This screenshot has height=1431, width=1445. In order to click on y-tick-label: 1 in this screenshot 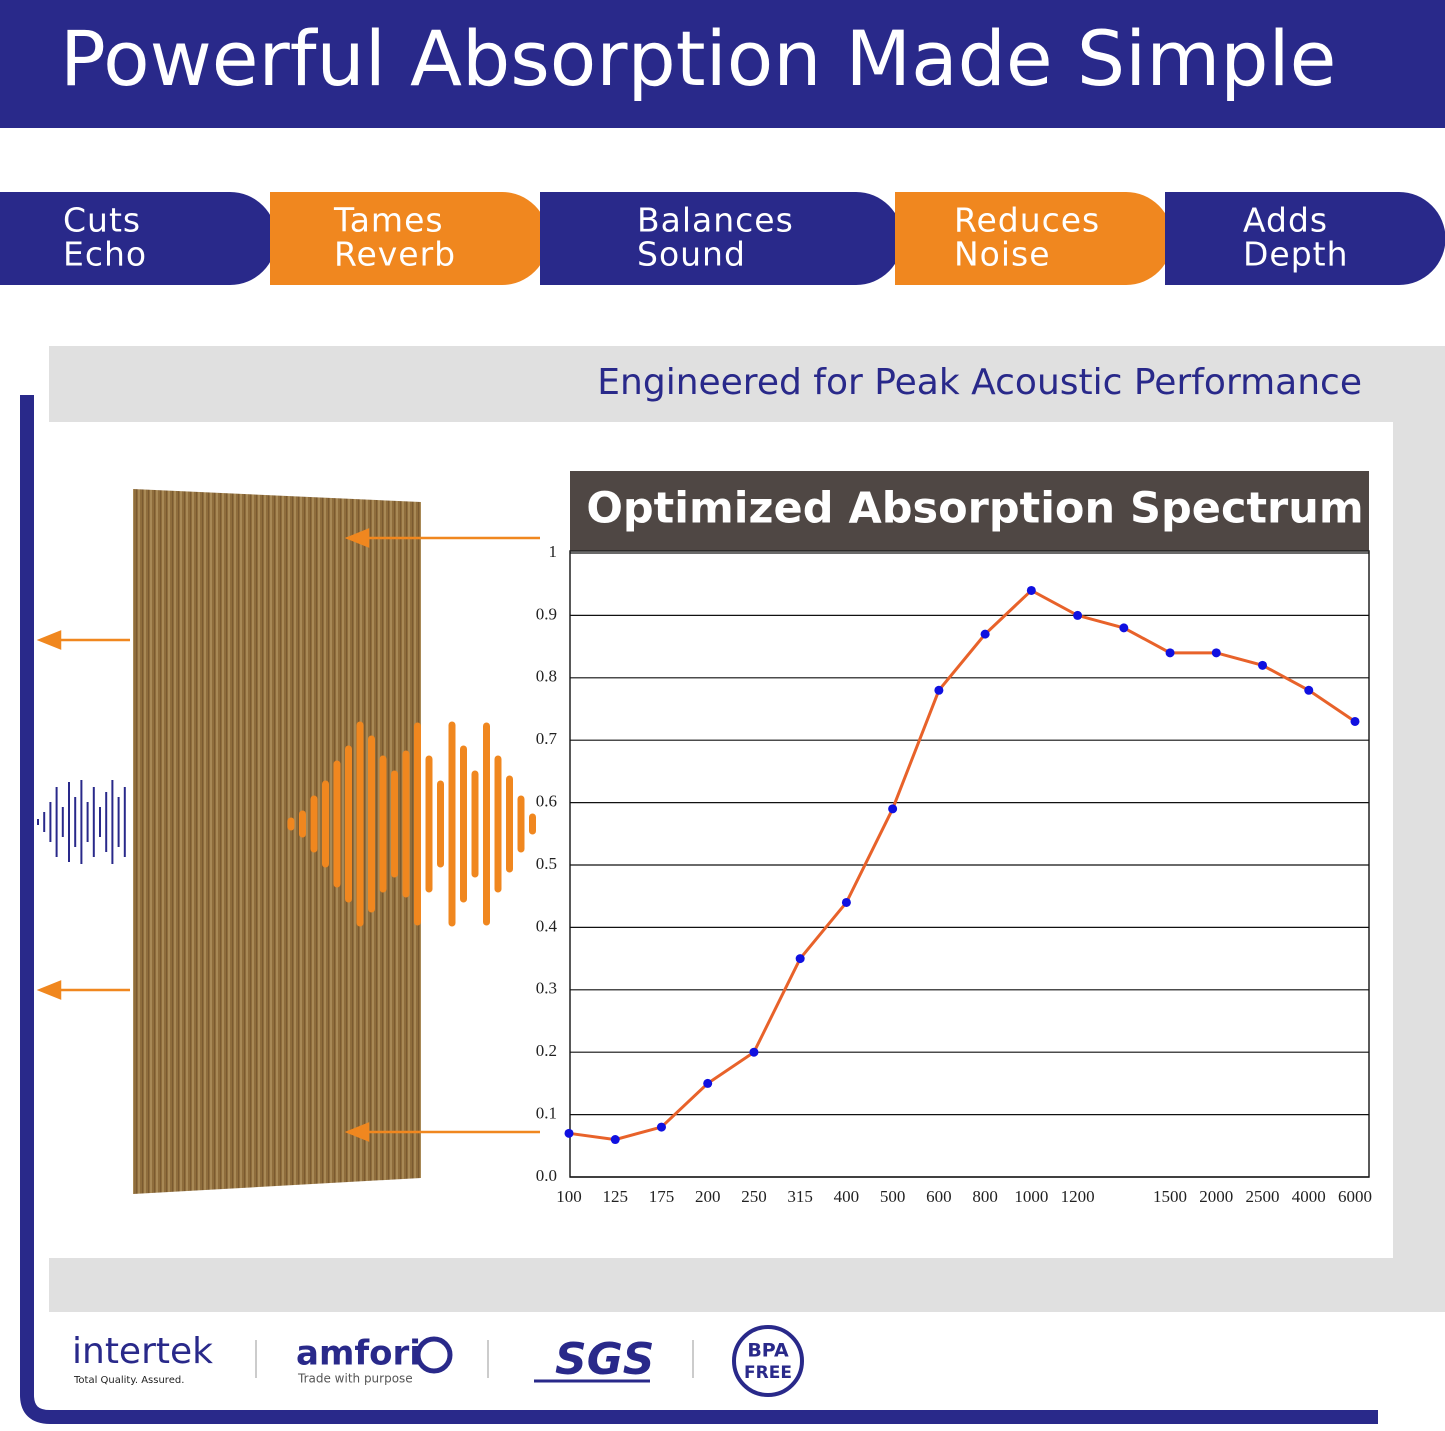, I will do `click(553, 551)`.